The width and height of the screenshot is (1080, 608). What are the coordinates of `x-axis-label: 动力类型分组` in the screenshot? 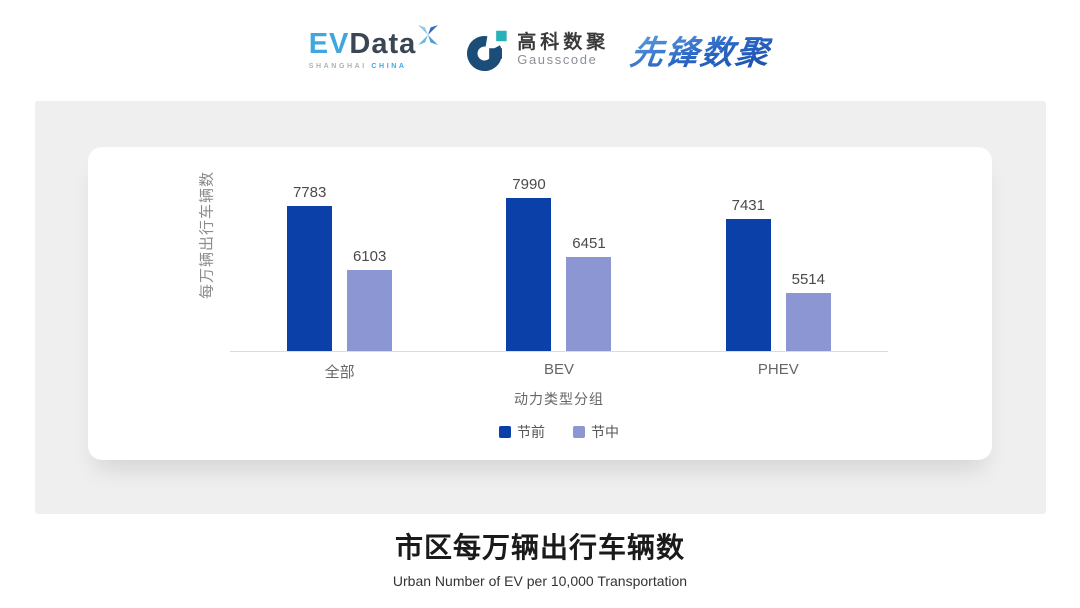 It's located at (559, 399).